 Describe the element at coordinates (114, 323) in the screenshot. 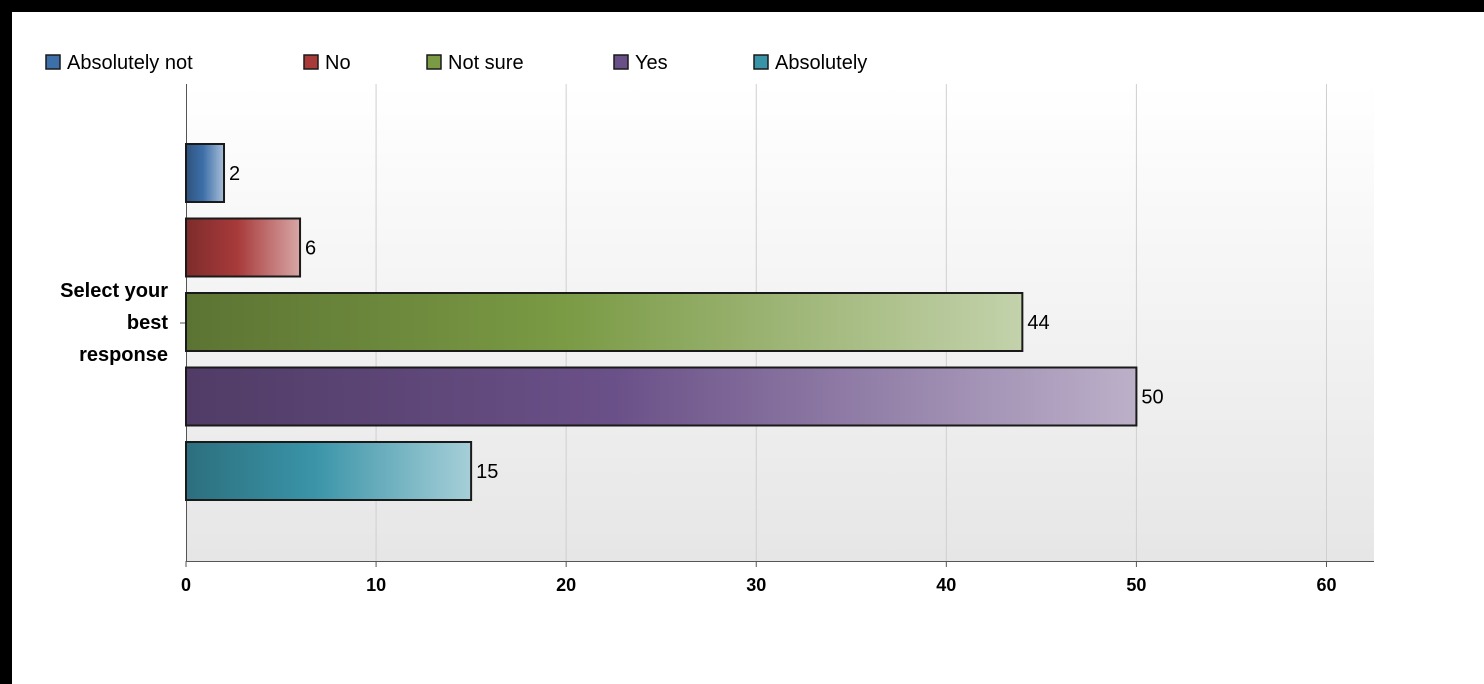

I see `category-label: Select your best response` at that location.